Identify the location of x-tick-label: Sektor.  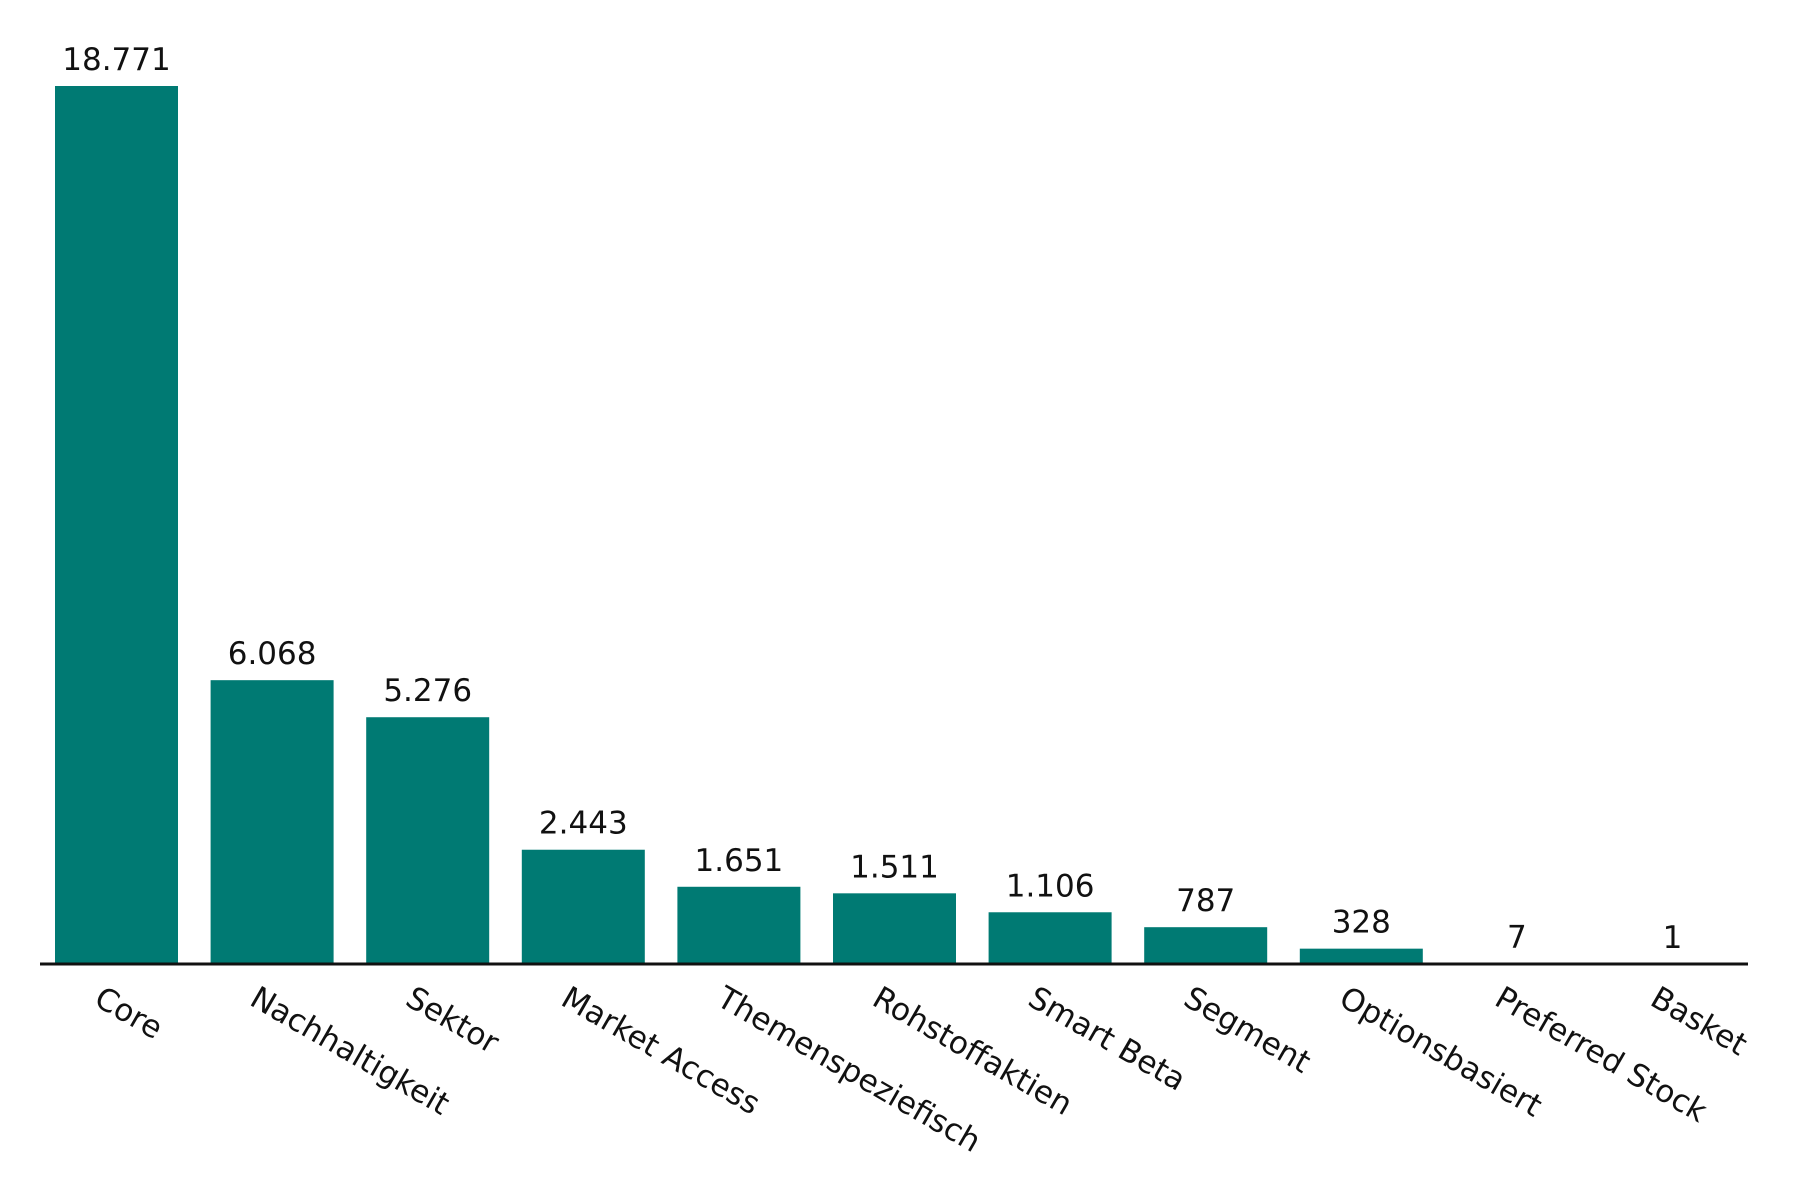
(452, 1021).